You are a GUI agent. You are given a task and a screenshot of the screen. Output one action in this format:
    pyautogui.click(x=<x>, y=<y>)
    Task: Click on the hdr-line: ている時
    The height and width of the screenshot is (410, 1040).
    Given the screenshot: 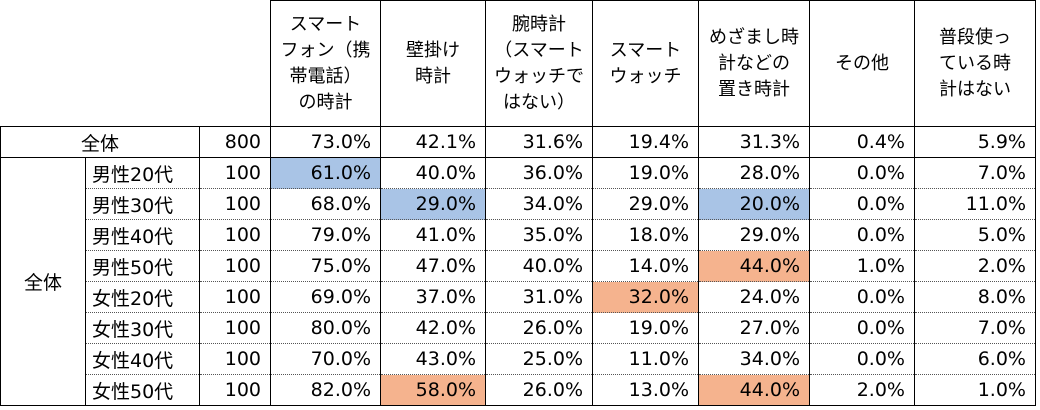 What is the action you would take?
    pyautogui.click(x=975, y=63)
    